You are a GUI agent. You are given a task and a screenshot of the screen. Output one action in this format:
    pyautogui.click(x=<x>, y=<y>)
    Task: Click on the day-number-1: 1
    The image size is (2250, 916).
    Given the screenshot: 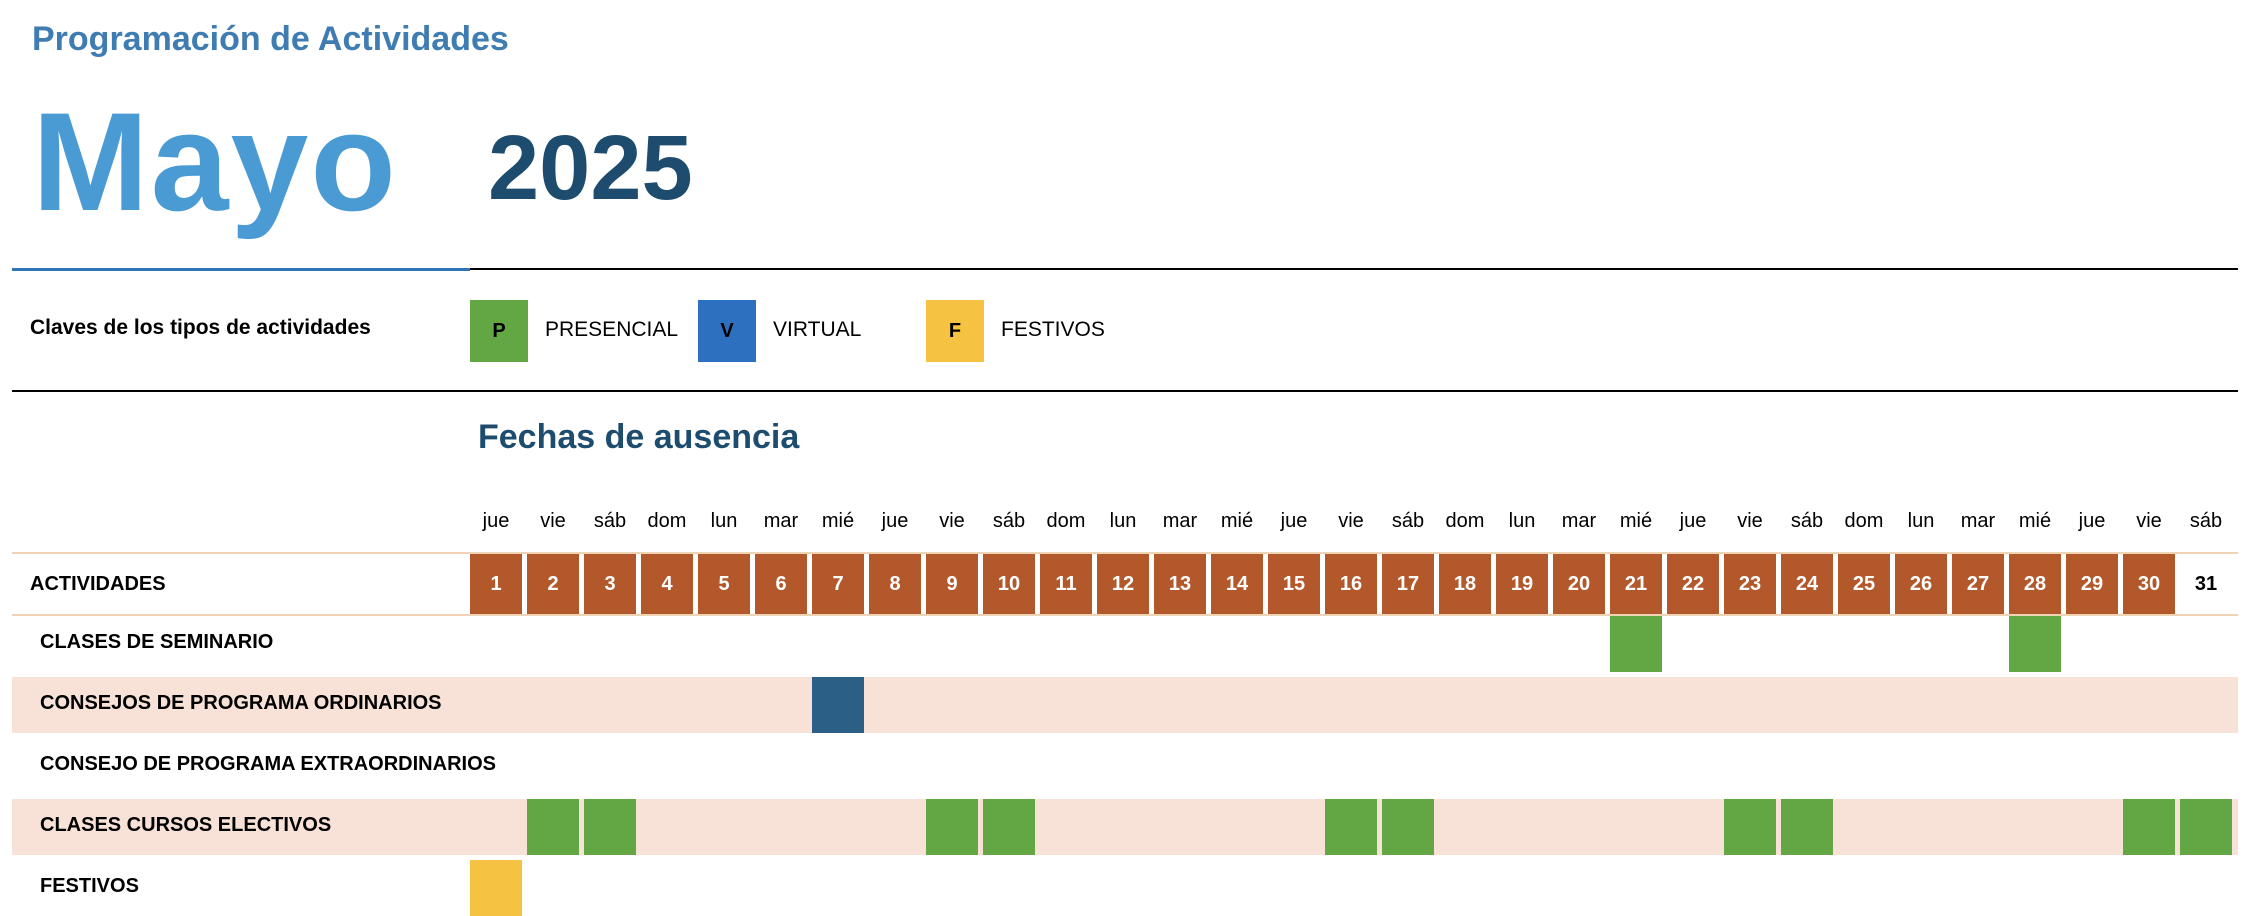 What is the action you would take?
    pyautogui.click(x=496, y=584)
    